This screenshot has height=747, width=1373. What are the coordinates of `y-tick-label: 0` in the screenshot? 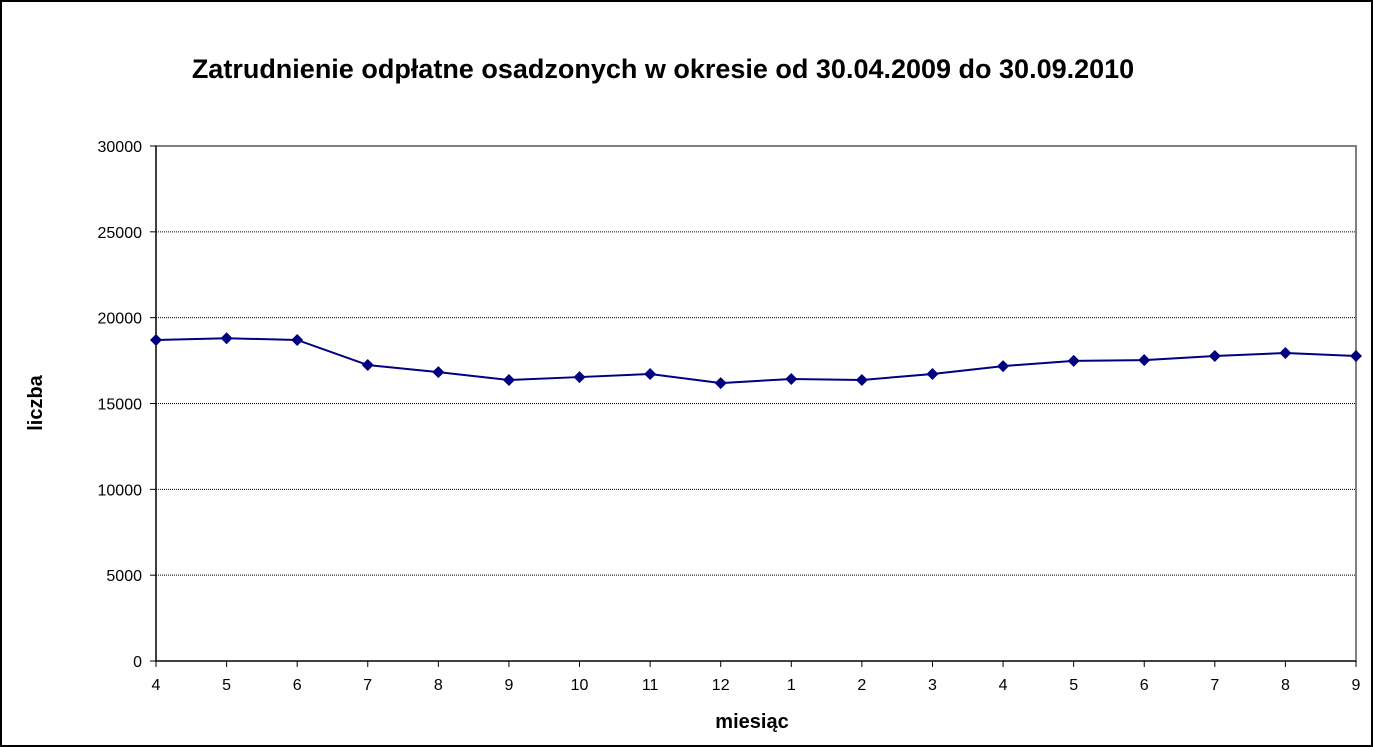 It's located at (137, 662).